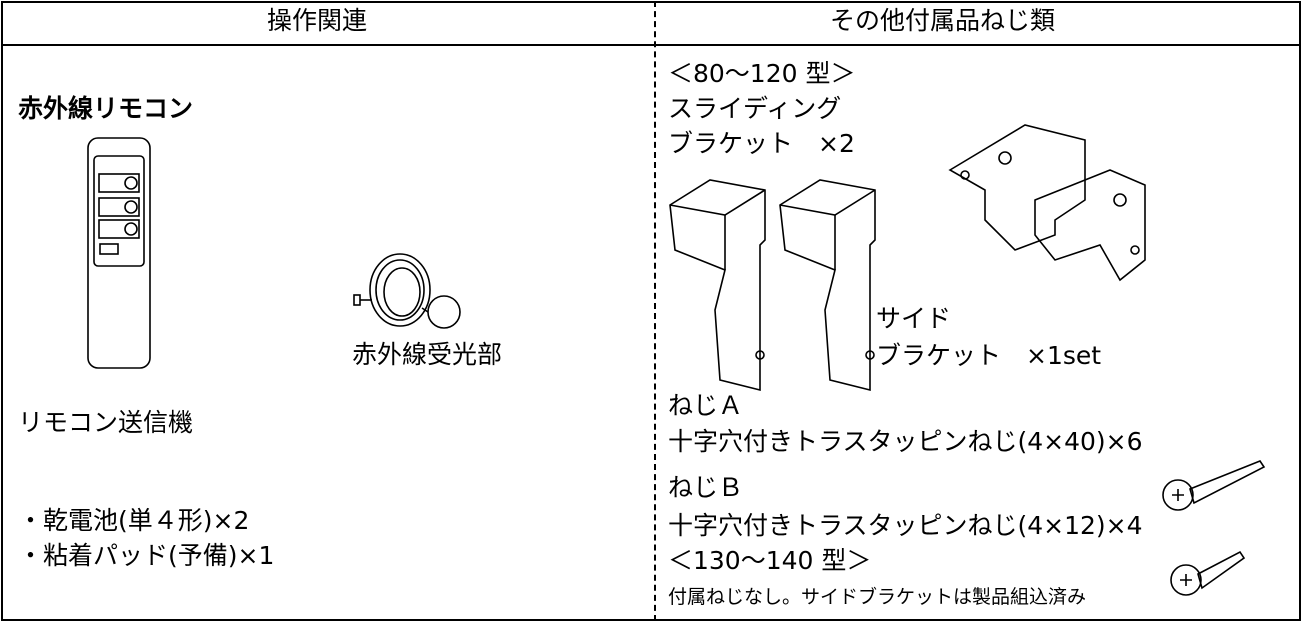  I want to click on accessory-item: ・粘着パッド(予備)×1, so click(146, 555).